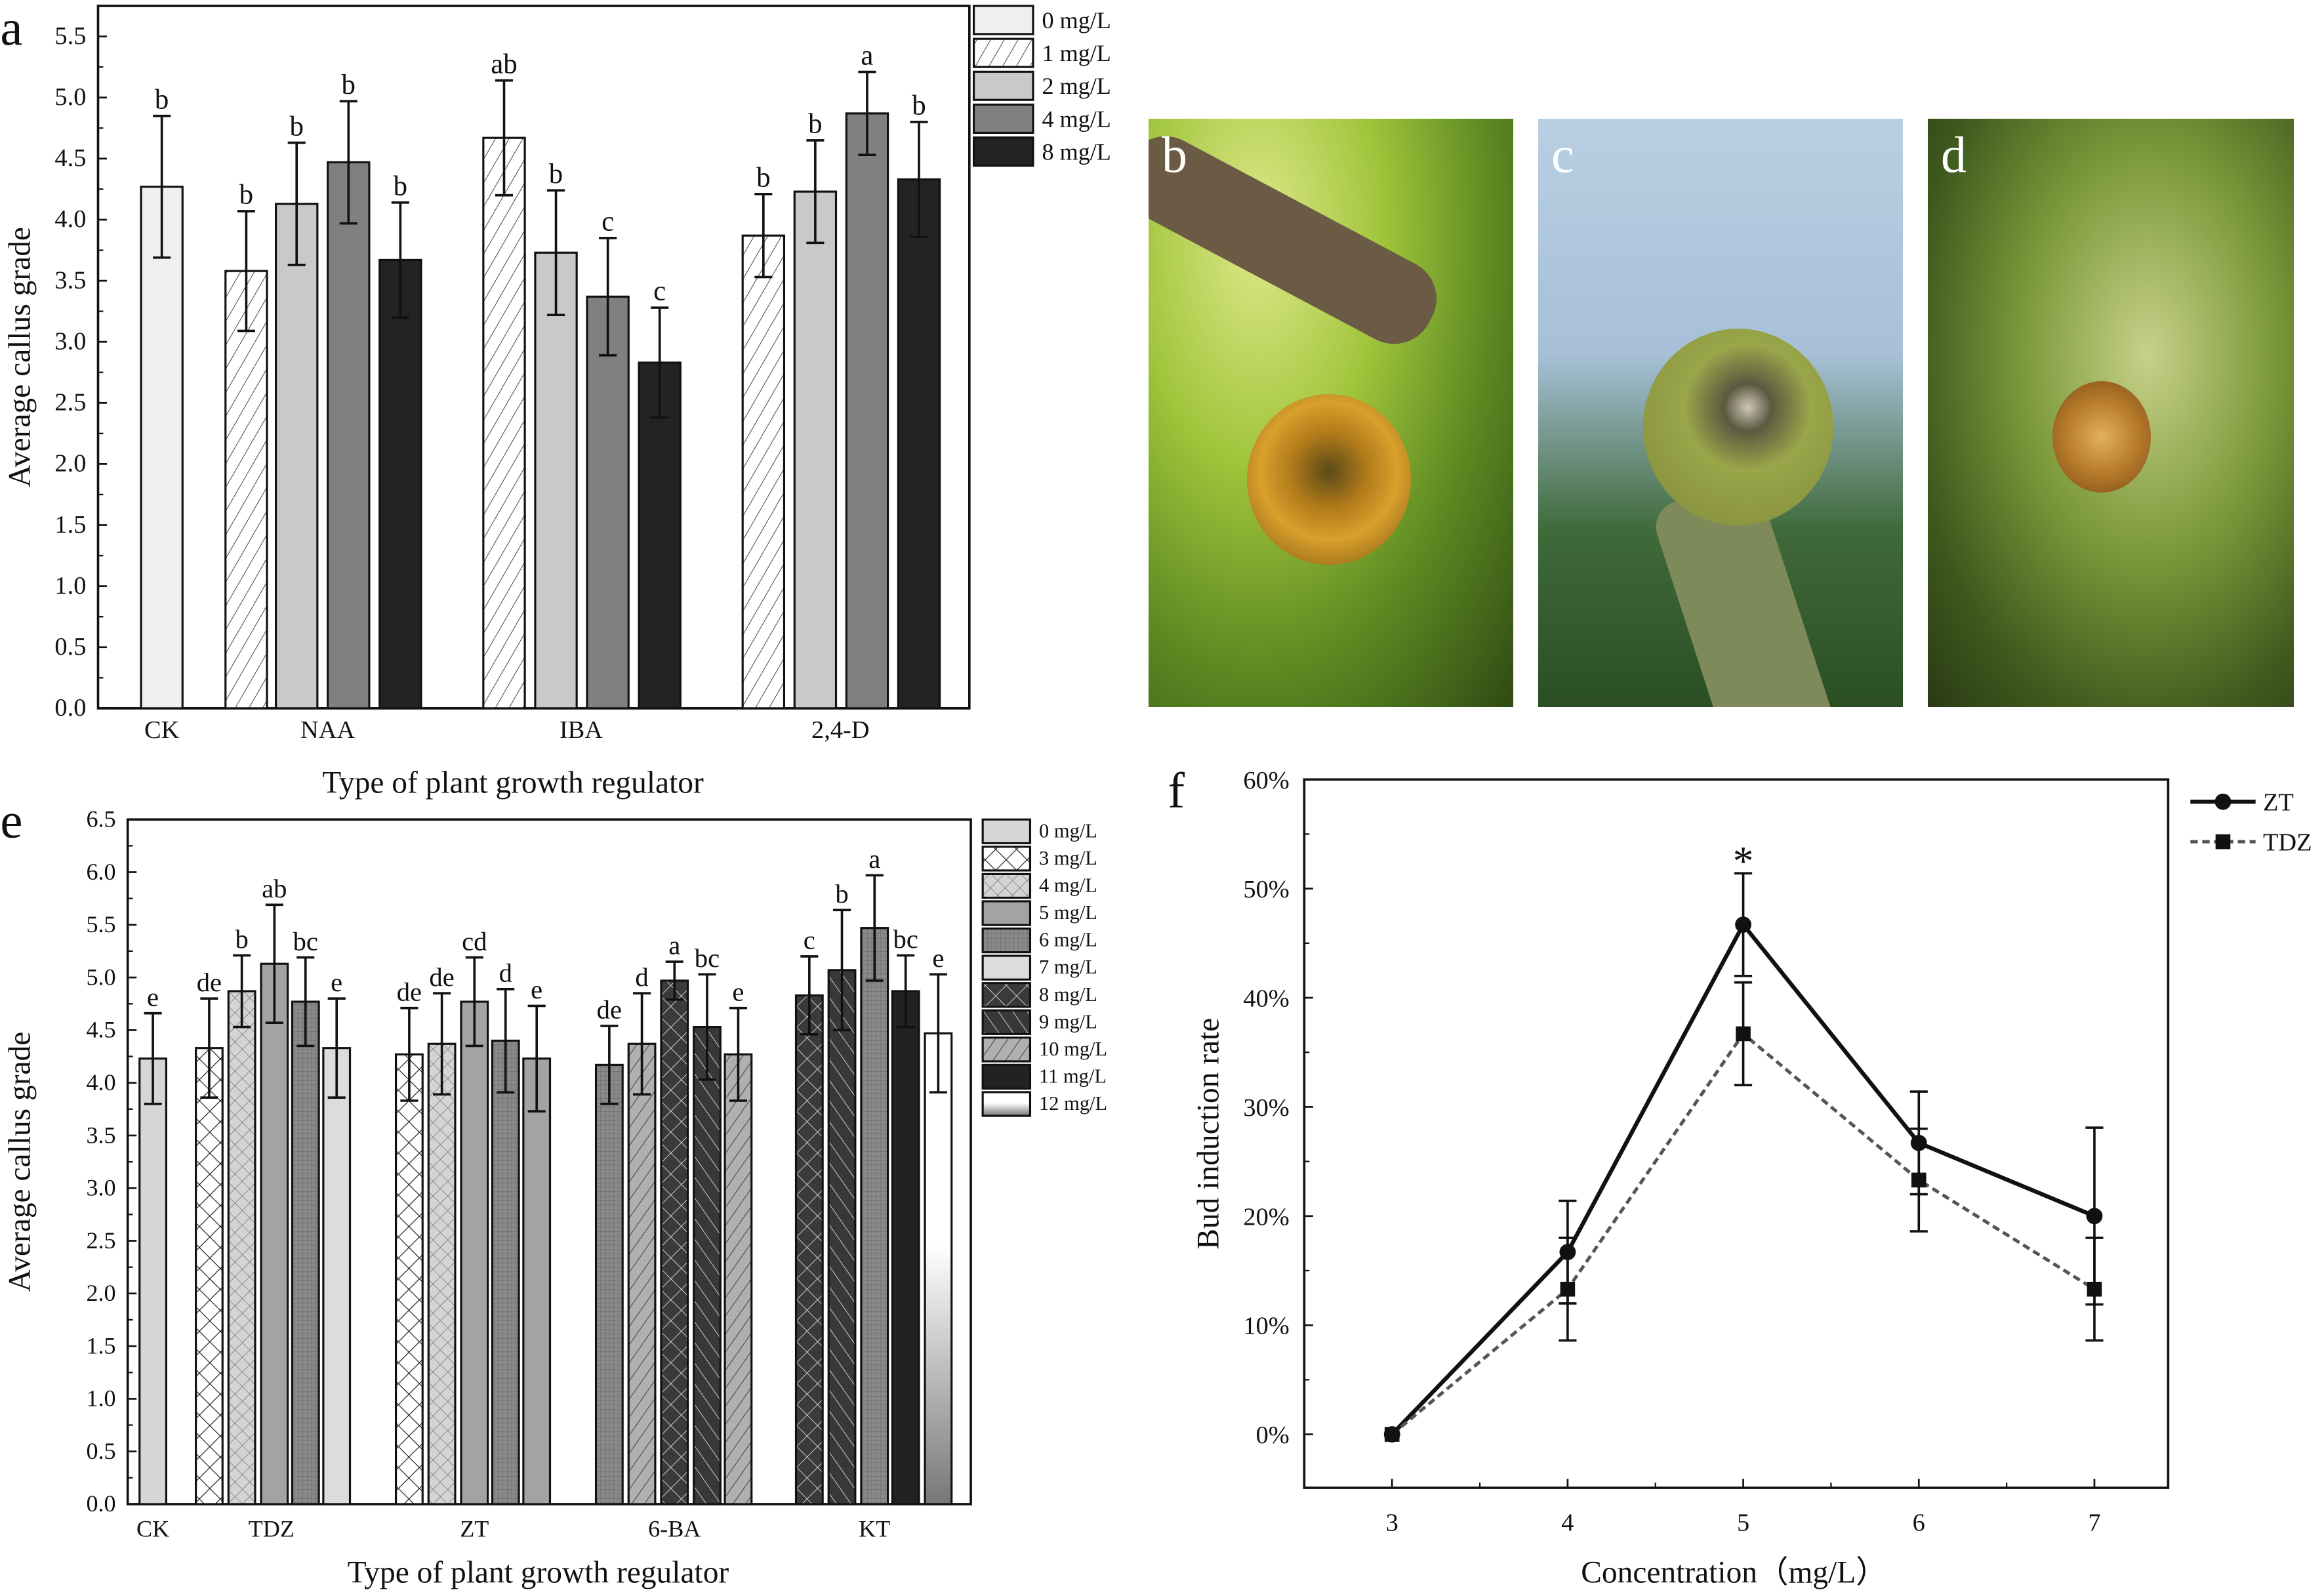 The image size is (2324, 1596). What do you see at coordinates (70, 158) in the screenshot?
I see `y-tick-label: 4.5` at bounding box center [70, 158].